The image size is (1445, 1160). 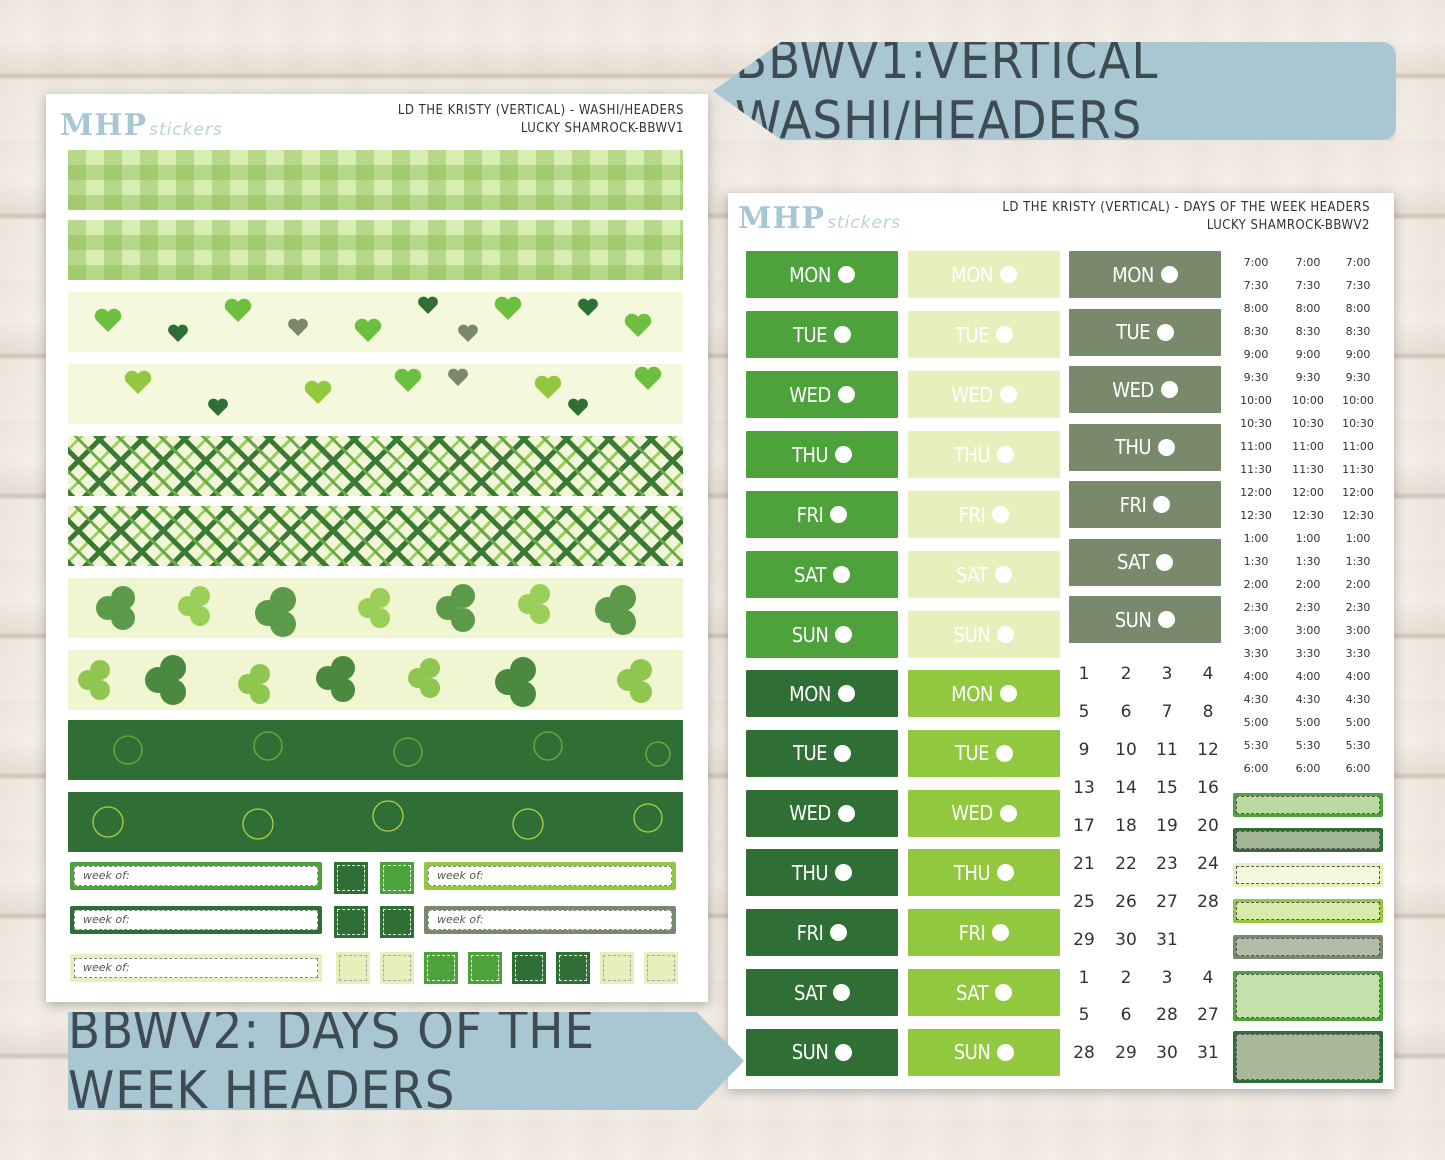 I want to click on day-header-mon: MON, so click(x=822, y=693).